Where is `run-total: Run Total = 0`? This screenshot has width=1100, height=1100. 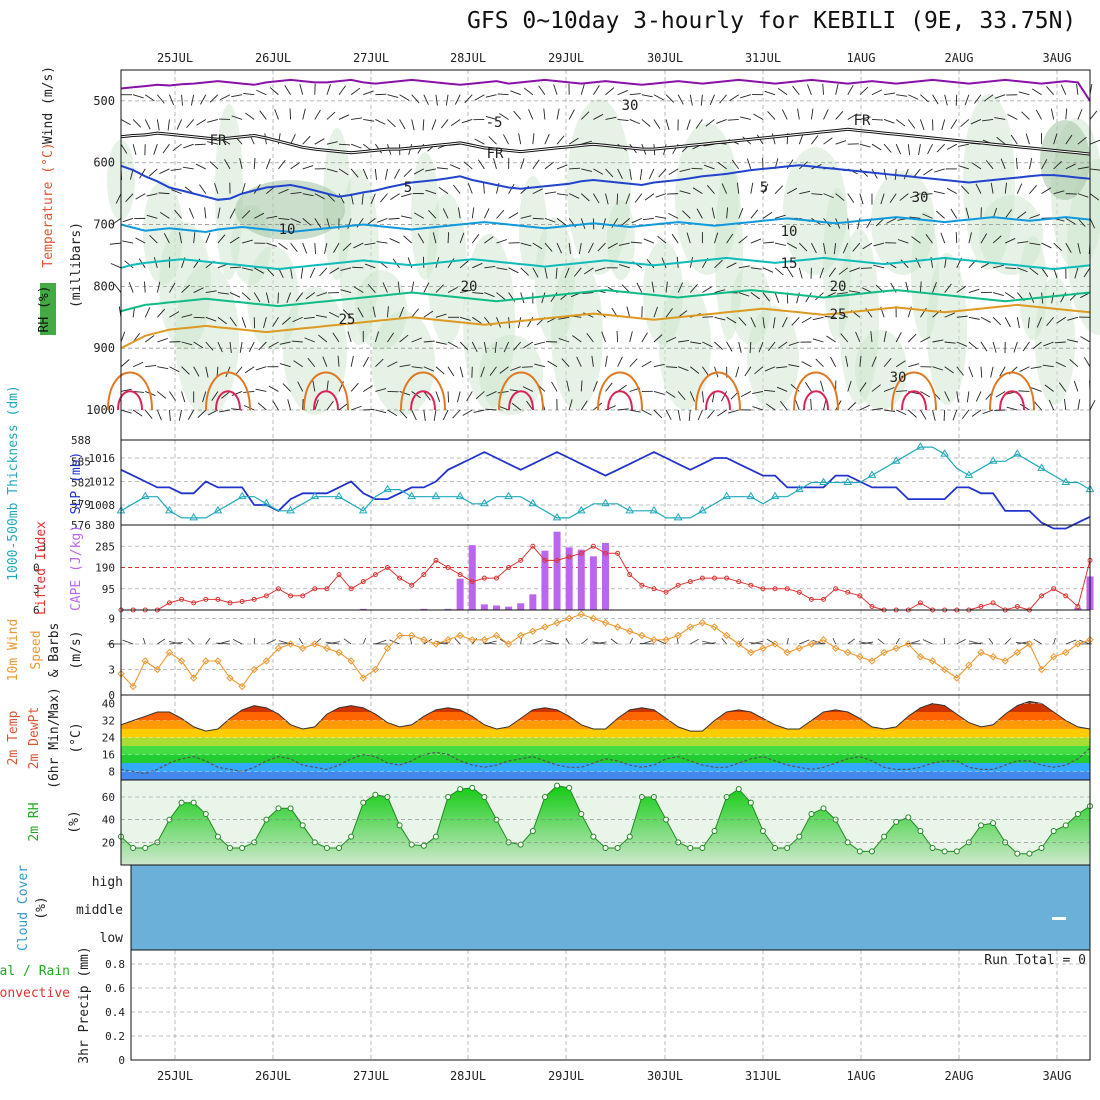 run-total: Run Total = 0 is located at coordinates (1035, 960).